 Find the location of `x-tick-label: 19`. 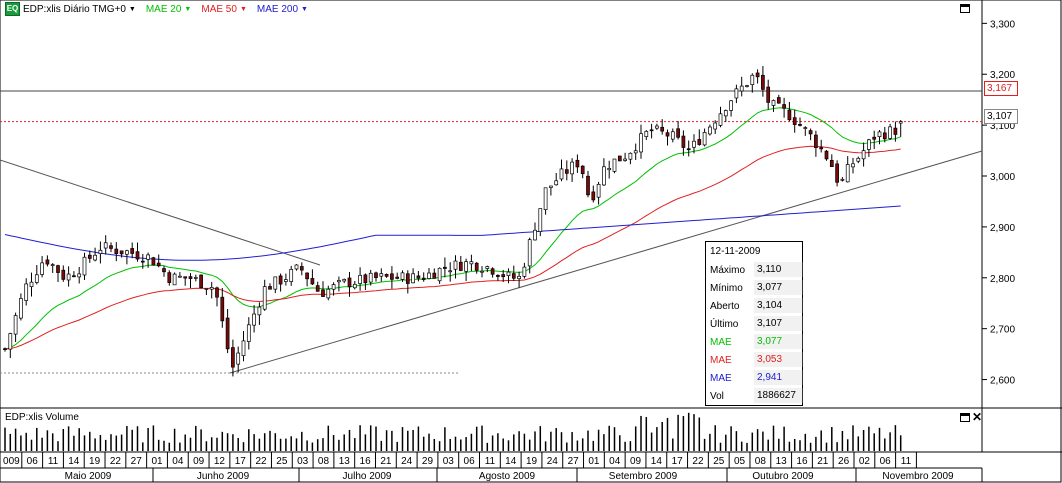

x-tick-label: 19 is located at coordinates (95, 461).